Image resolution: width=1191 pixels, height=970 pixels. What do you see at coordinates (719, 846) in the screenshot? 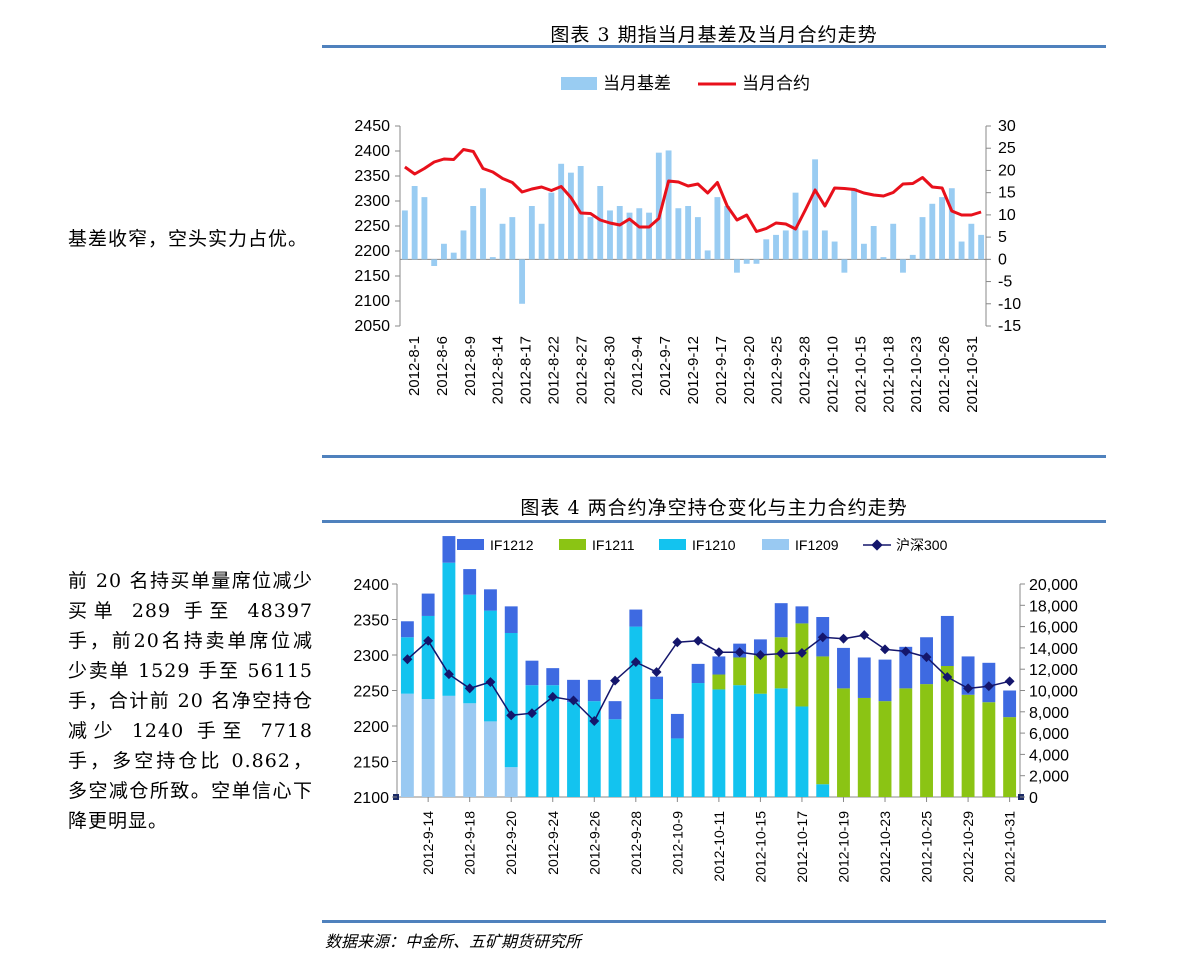
I see `x-tick-label: 2012-10-11` at bounding box center [719, 846].